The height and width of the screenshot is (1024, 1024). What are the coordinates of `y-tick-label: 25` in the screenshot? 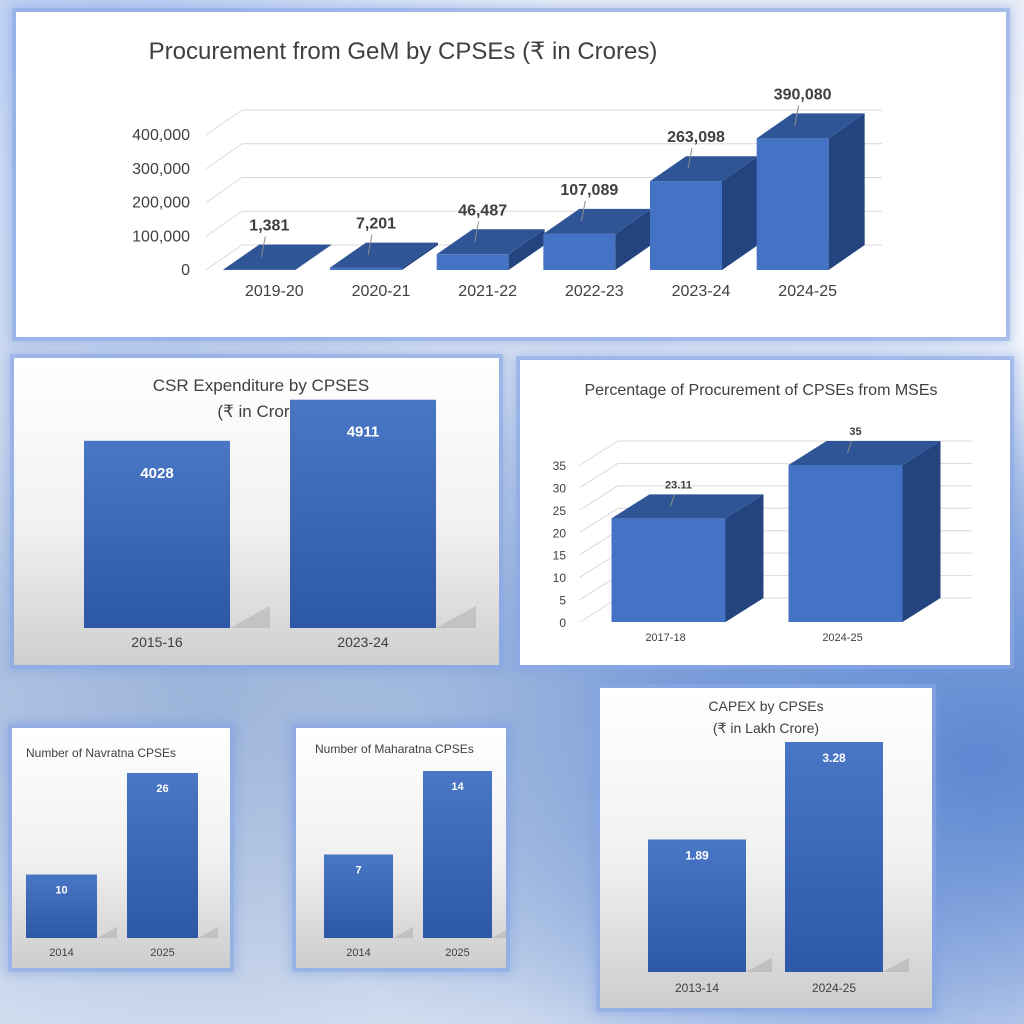 It's located at (560, 511).